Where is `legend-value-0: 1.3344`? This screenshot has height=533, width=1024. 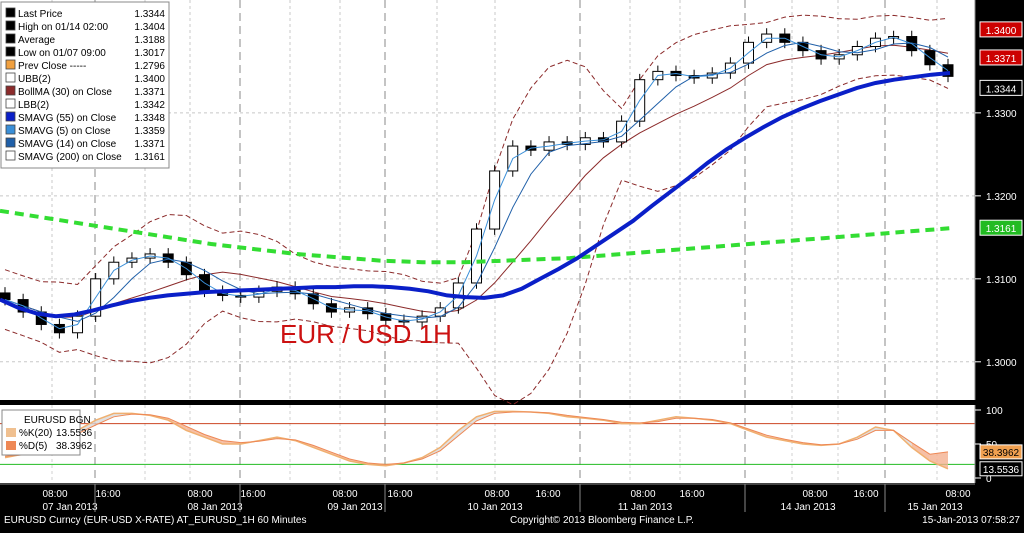
legend-value-0: 1.3344 is located at coordinates (149, 14).